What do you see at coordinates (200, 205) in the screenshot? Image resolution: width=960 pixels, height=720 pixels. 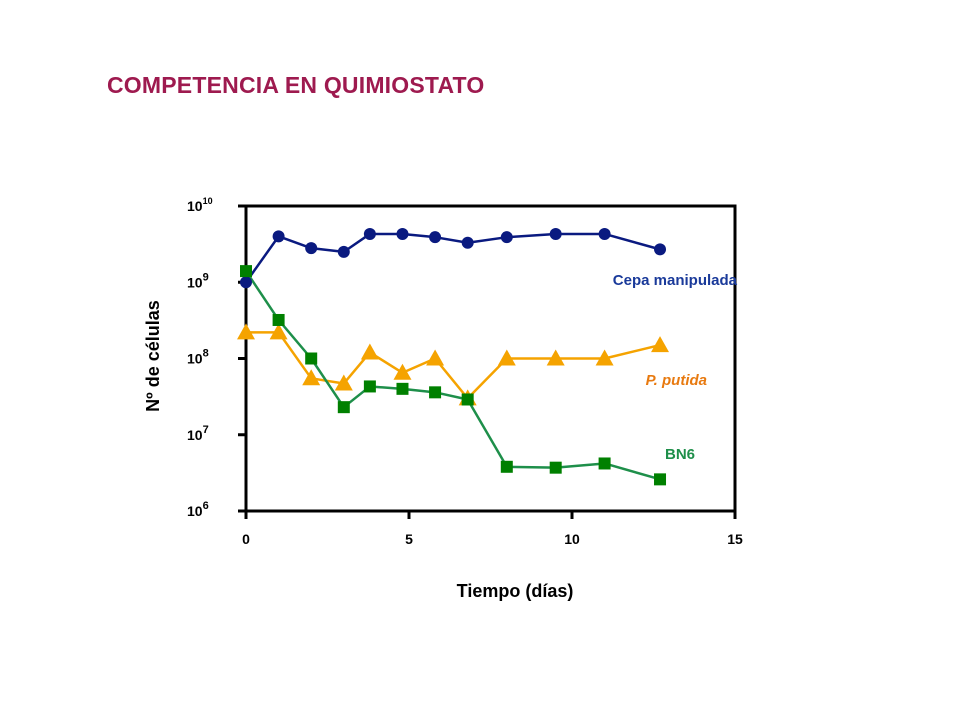 I see `y-tick-label: 10¹⁰` at bounding box center [200, 205].